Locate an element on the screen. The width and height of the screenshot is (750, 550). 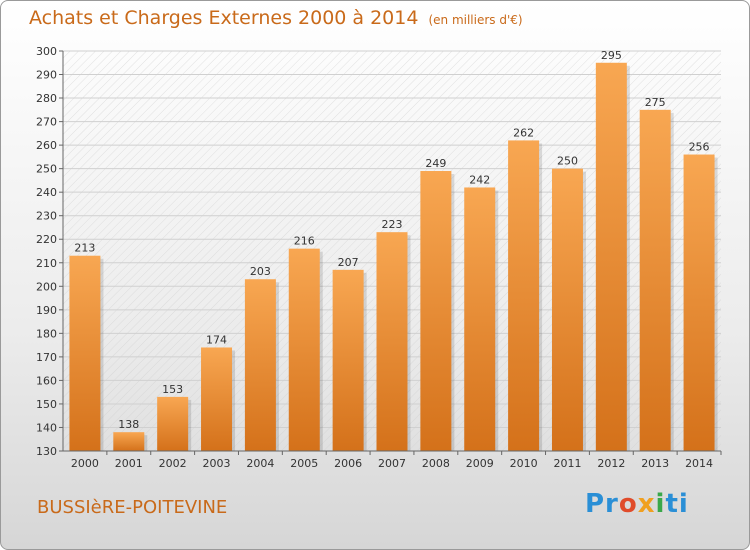
y-tick-label: 260 is located at coordinates (46, 145).